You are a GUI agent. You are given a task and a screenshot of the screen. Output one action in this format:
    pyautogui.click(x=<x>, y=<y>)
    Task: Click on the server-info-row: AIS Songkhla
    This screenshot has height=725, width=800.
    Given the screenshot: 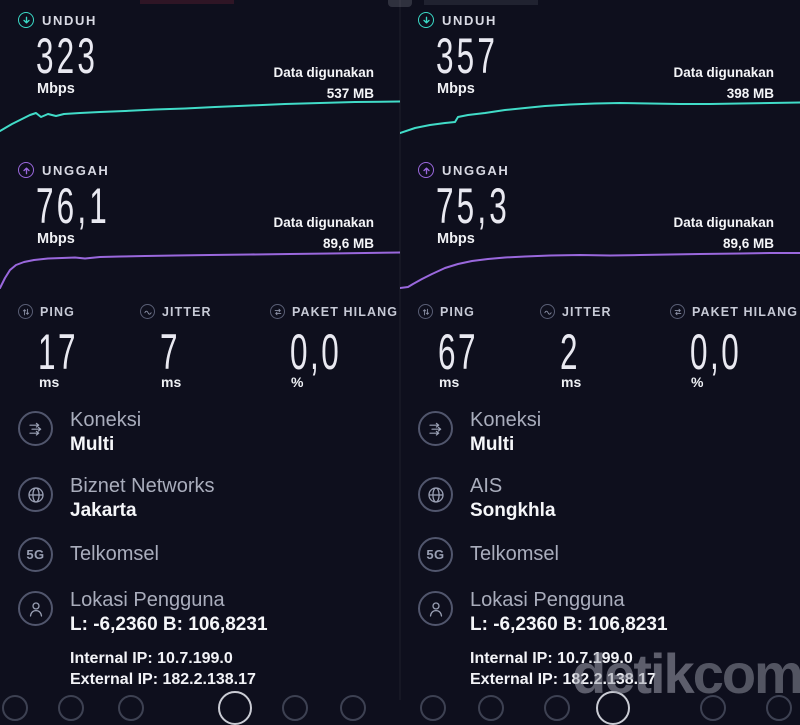 What is the action you would take?
    pyautogui.click(x=603, y=498)
    